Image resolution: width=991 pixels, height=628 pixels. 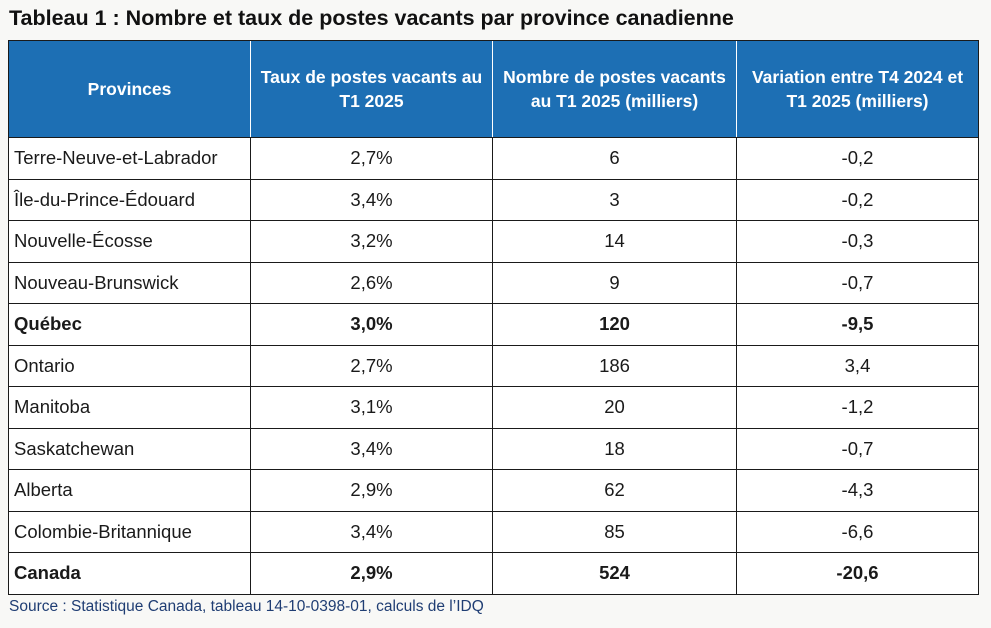 I want to click on cell-taux: 2,6%, so click(x=371, y=282).